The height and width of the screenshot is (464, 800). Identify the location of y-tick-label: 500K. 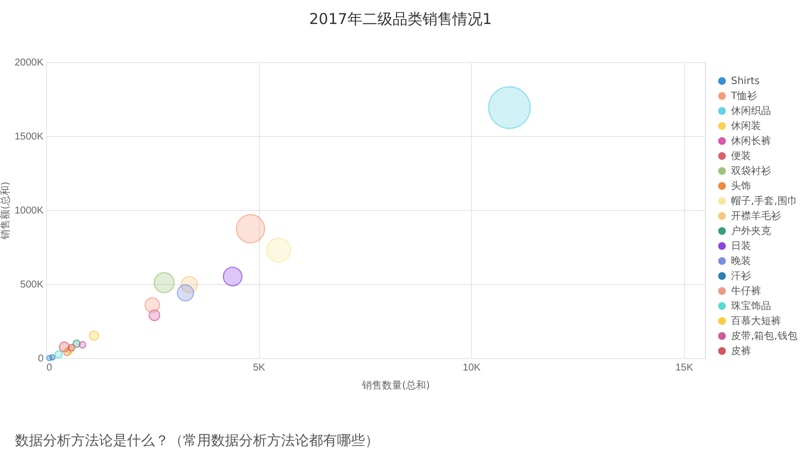
(32, 285).